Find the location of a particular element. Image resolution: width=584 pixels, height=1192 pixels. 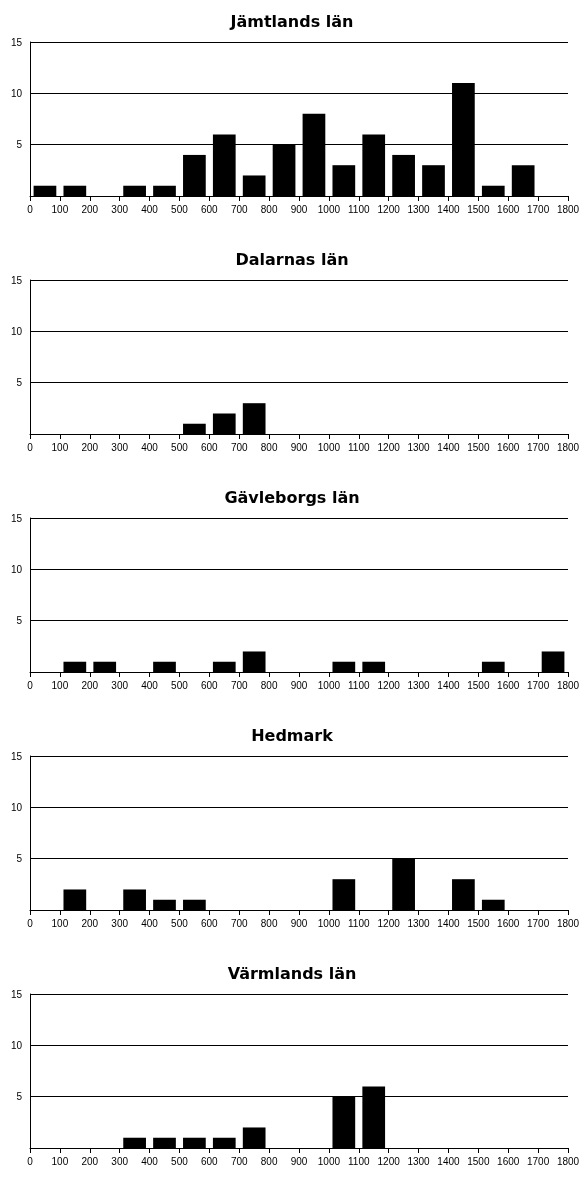

chart-title: Hedmark is located at coordinates (292, 735).